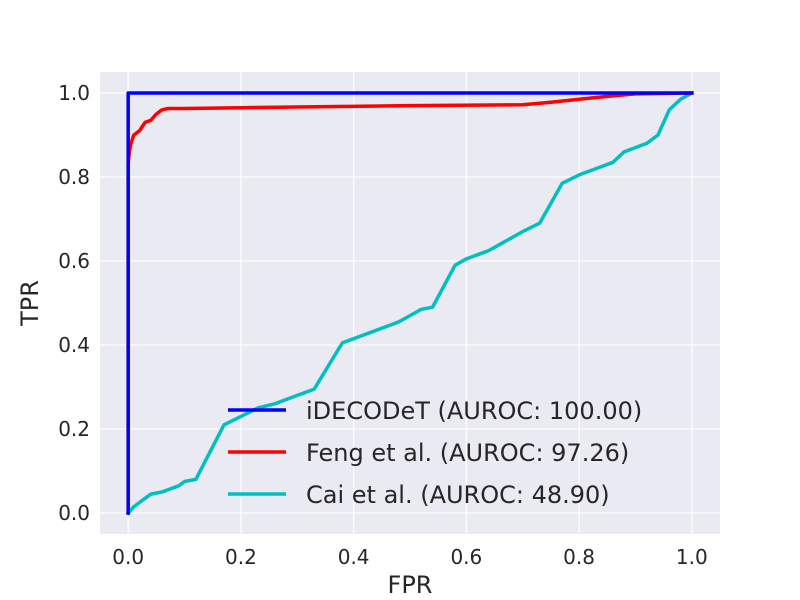  What do you see at coordinates (409, 557) in the screenshot?
I see `x-axis: 0.0 0.2 0.4 0.6 0.8 1.0` at bounding box center [409, 557].